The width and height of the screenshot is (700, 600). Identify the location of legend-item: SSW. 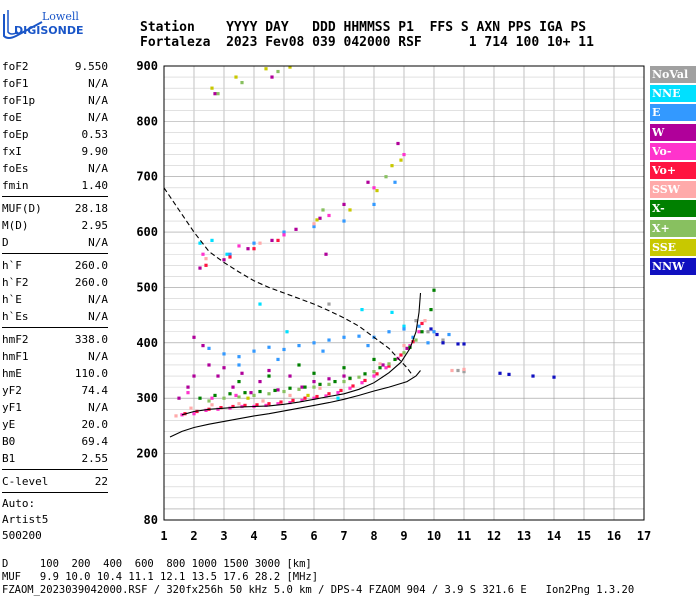
(673, 190).